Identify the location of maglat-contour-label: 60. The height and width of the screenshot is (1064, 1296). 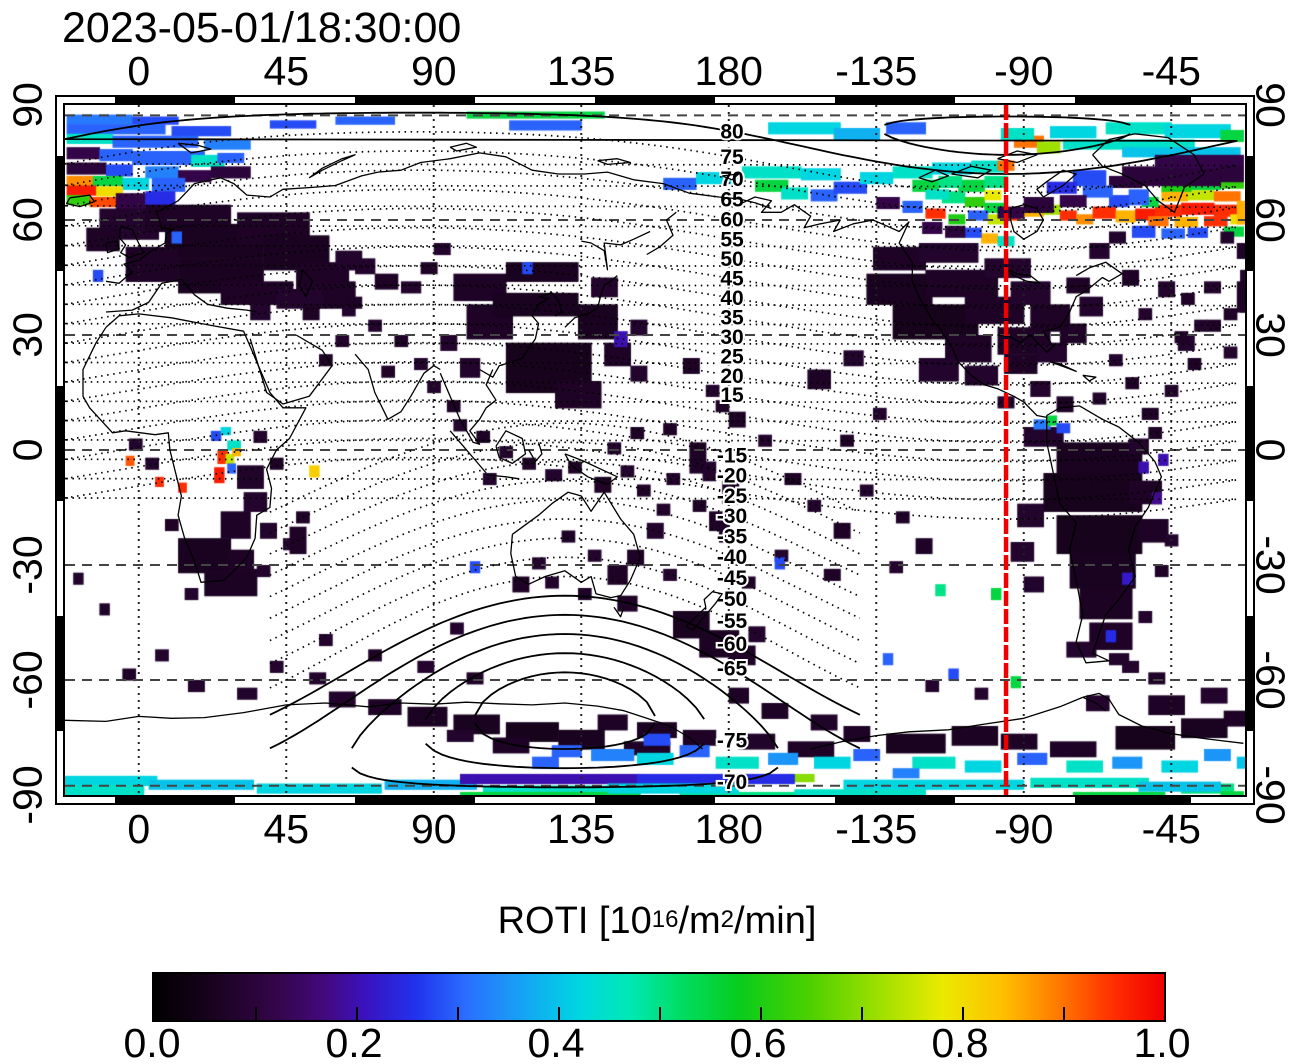
(731, 219).